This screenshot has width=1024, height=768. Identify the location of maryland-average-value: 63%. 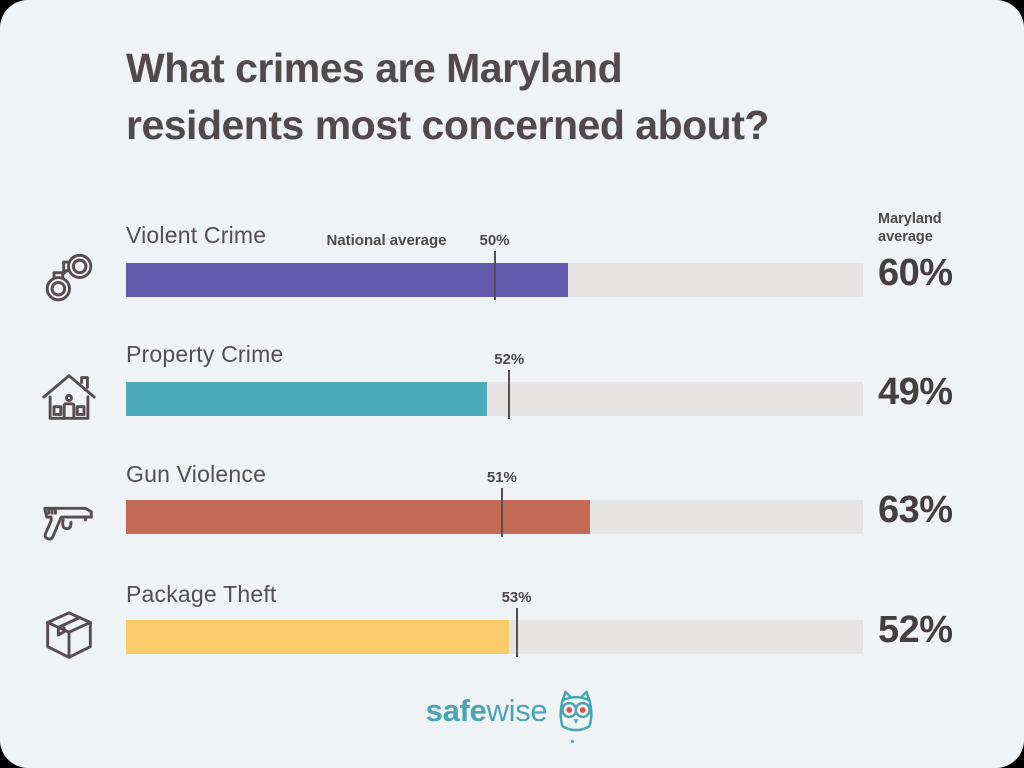
(915, 510).